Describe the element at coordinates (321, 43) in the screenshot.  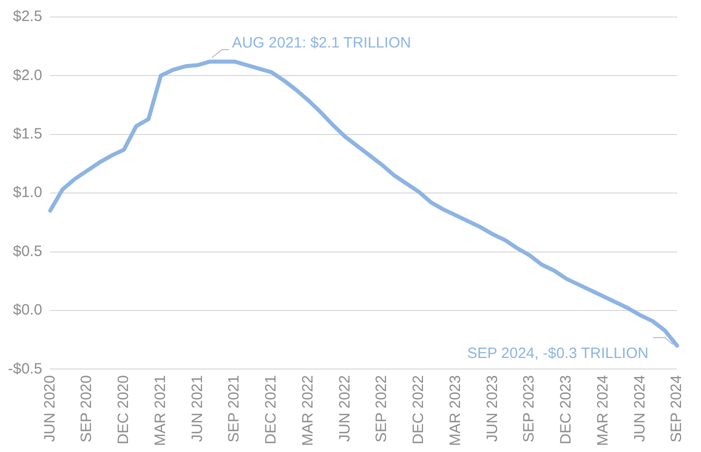
I see `annotation: AUG 2021: $2.1 TRILLION` at that location.